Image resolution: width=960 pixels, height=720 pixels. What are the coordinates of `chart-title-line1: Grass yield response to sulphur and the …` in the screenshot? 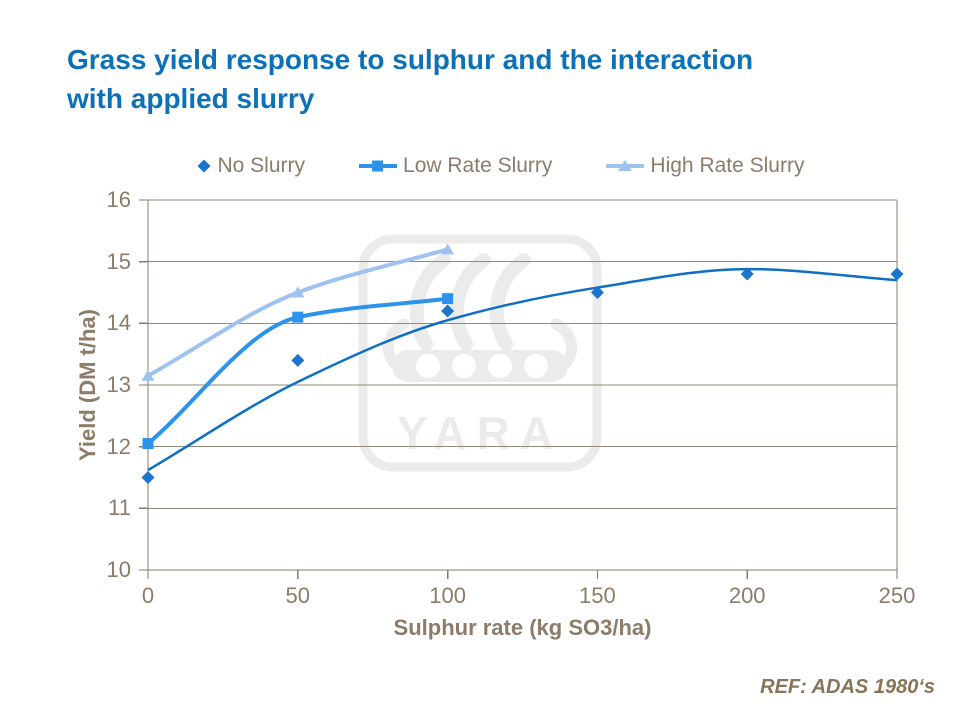 It's located at (410, 59).